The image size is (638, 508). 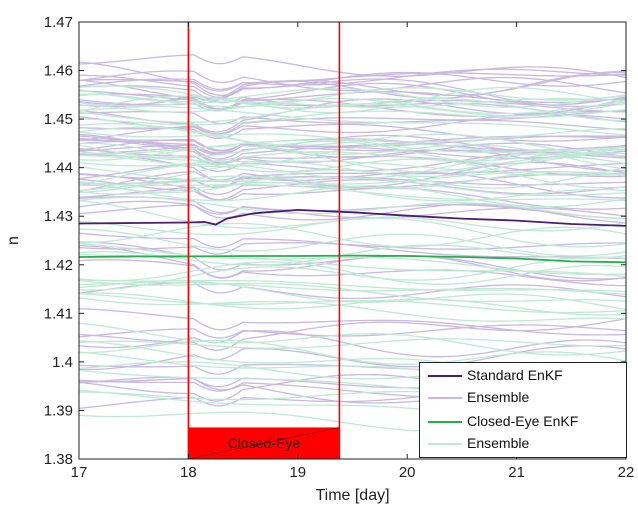 I want to click on closed-eye-band-diagonal, so click(x=264, y=443).